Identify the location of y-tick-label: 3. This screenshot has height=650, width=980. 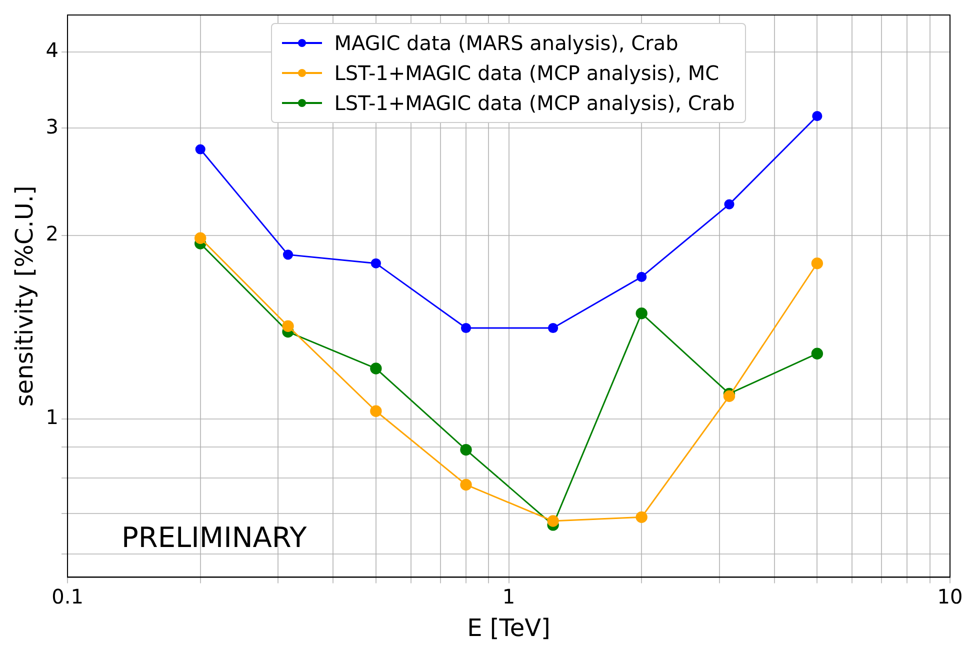
(52, 126).